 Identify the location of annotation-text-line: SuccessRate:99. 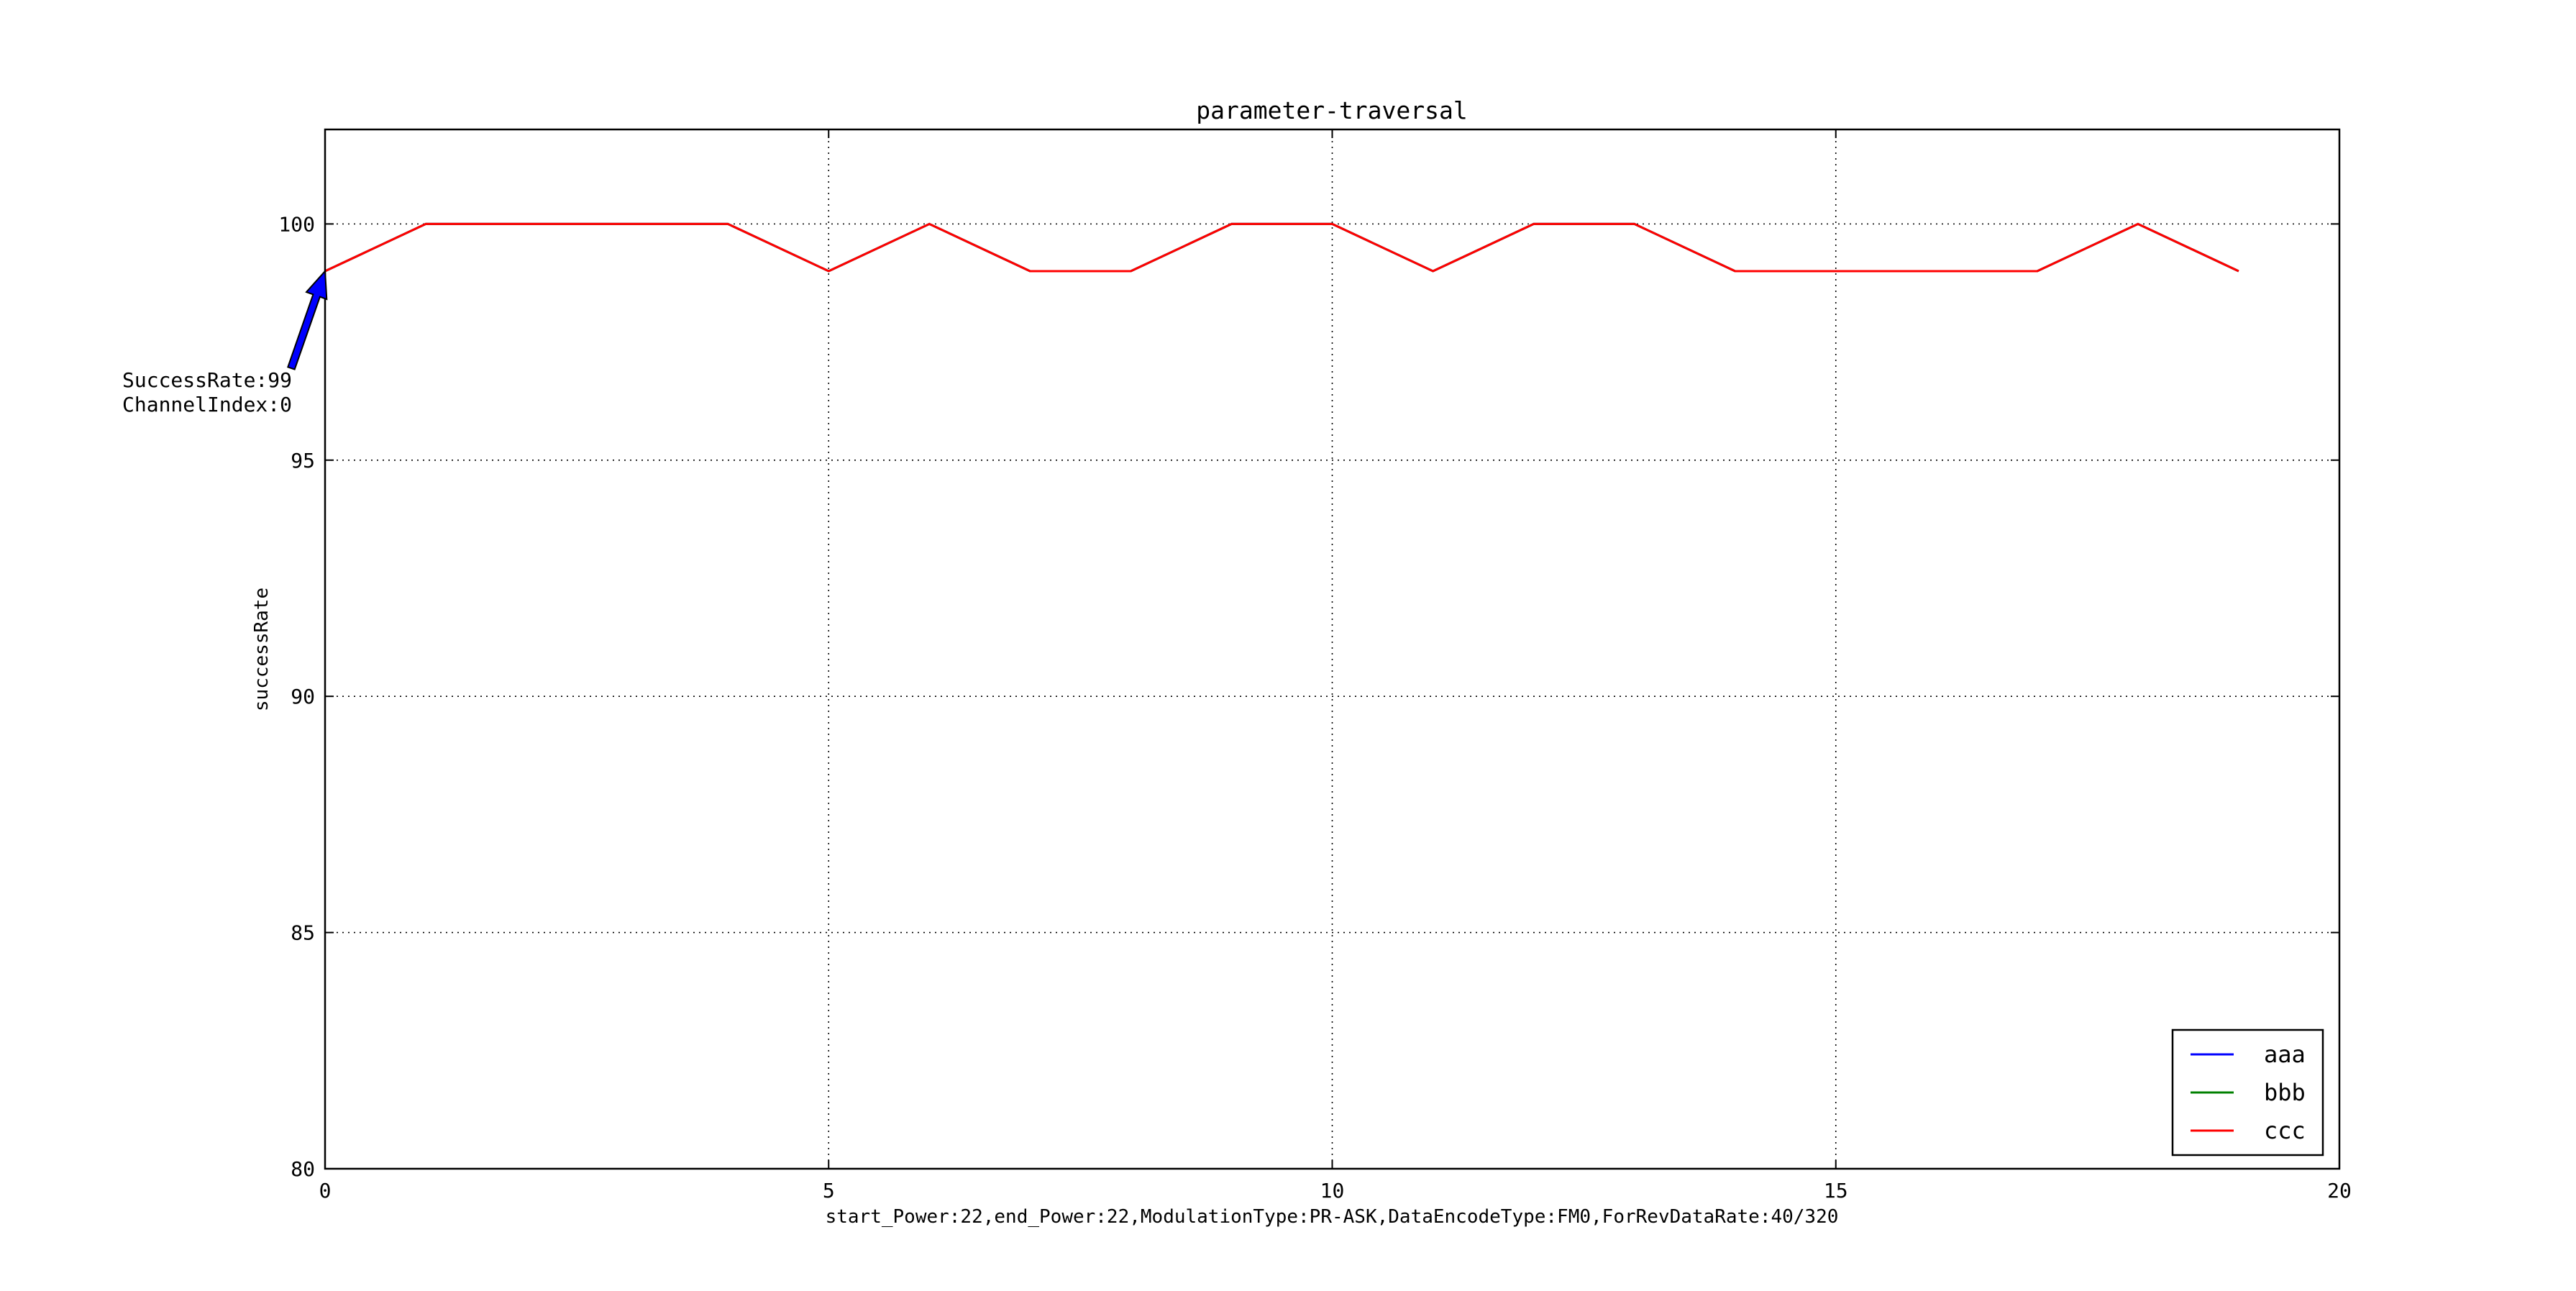
(207, 380).